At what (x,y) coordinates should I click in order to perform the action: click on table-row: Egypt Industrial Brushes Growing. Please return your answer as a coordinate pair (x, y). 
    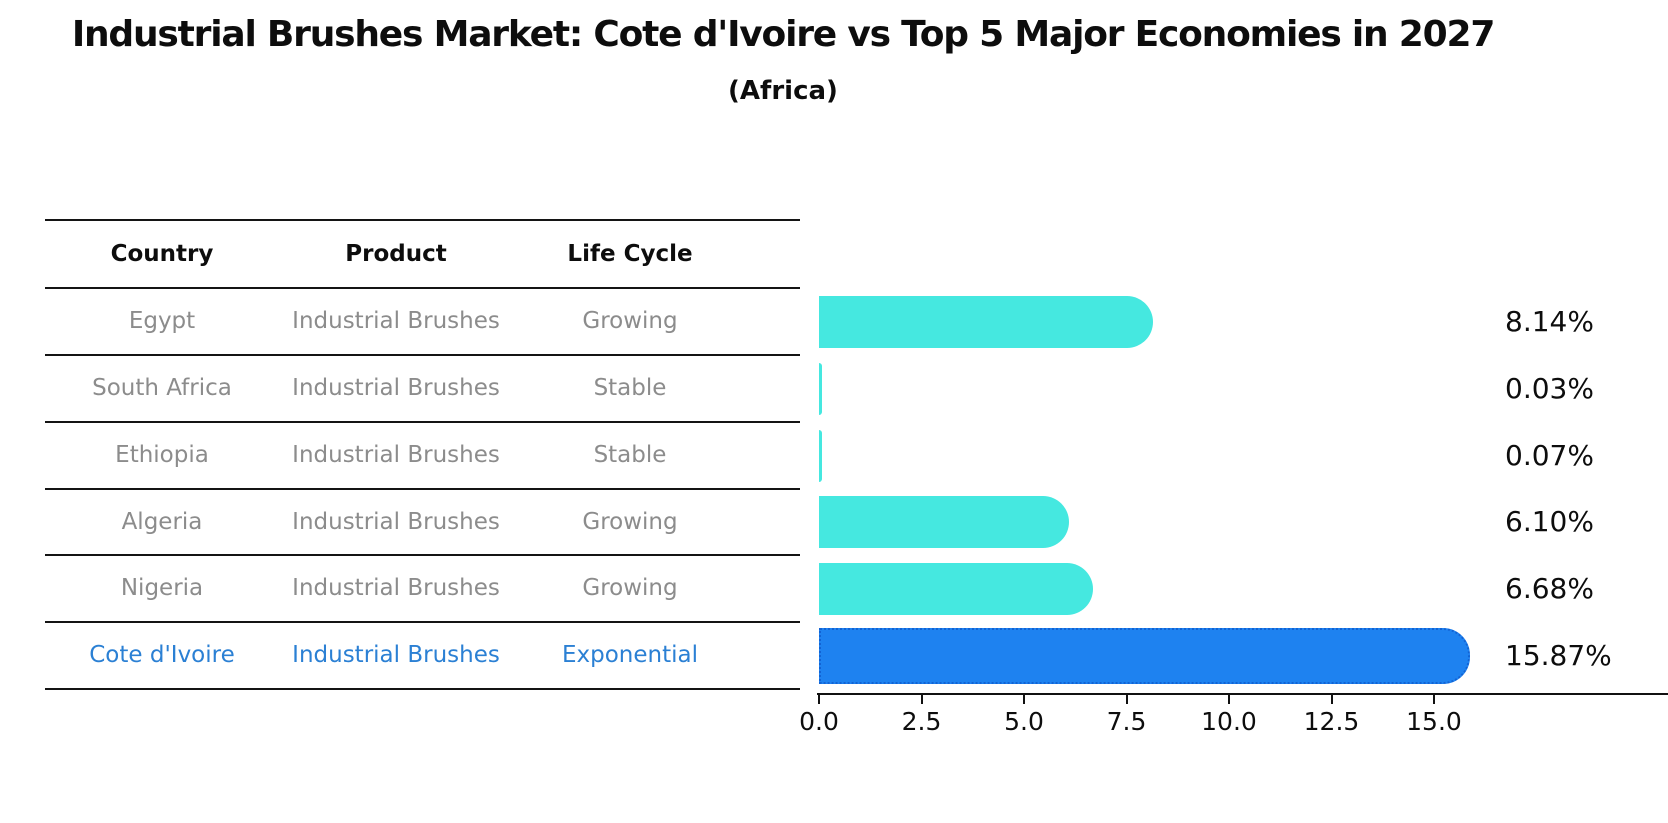
    Looking at the image, I should click on (422, 320).